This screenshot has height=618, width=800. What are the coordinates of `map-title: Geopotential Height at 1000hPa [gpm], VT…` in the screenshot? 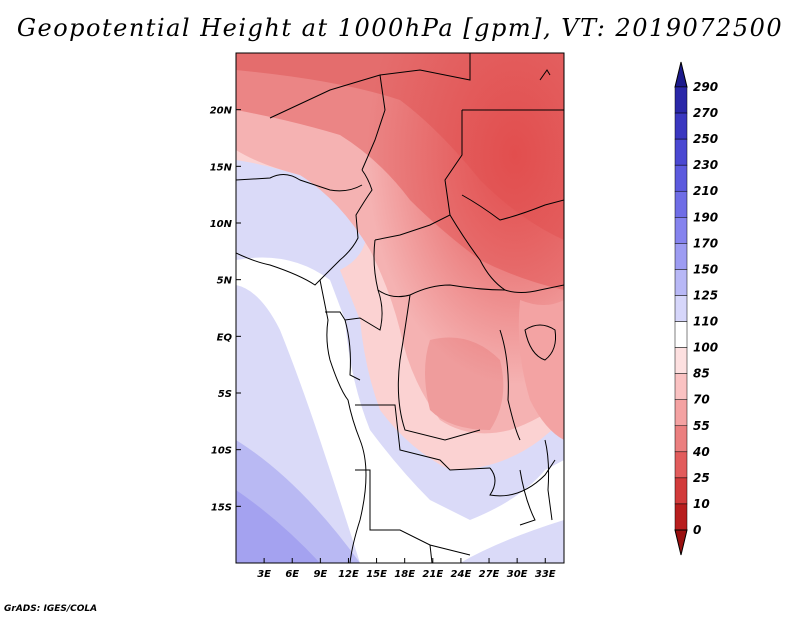 It's located at (400, 28).